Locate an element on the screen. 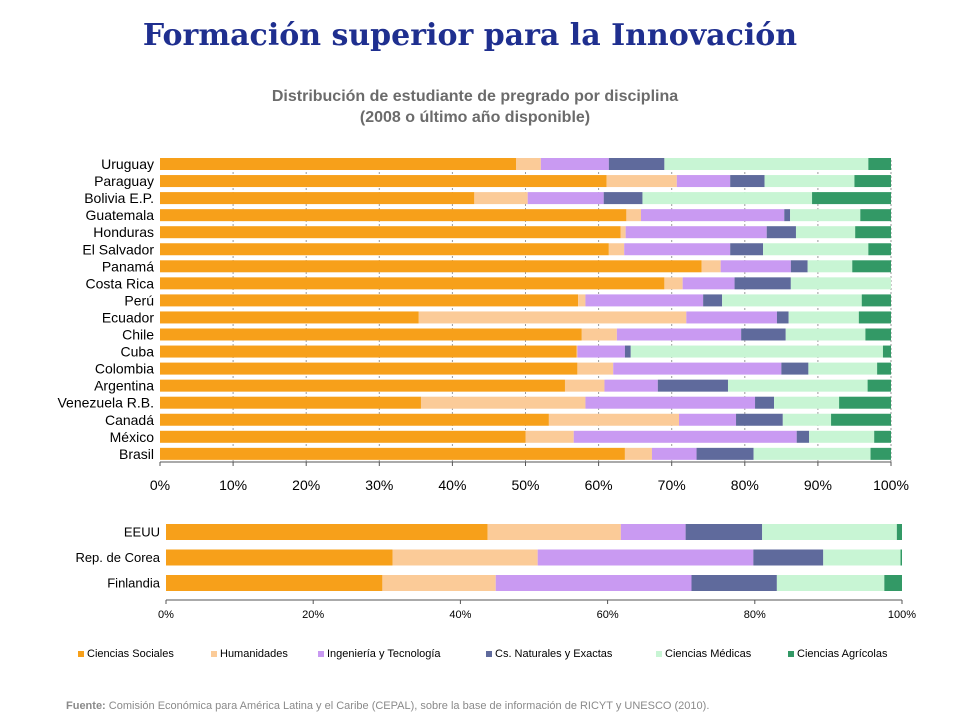  category-label: Colombia is located at coordinates (124, 369).